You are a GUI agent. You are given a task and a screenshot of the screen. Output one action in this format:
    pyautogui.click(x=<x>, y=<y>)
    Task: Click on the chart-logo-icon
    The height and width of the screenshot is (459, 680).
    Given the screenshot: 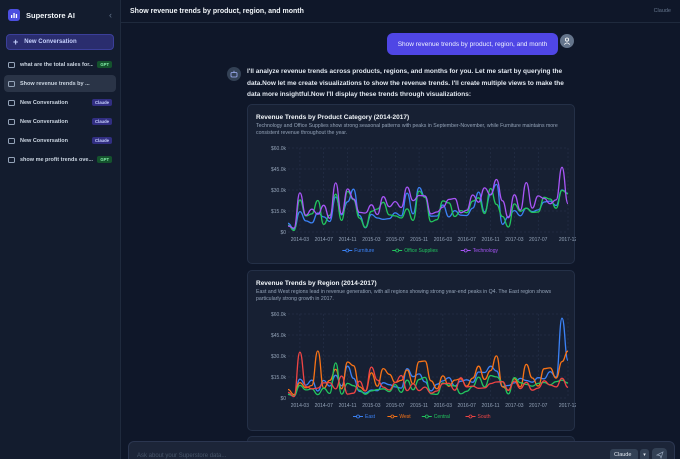 What is the action you would take?
    pyautogui.click(x=14, y=15)
    